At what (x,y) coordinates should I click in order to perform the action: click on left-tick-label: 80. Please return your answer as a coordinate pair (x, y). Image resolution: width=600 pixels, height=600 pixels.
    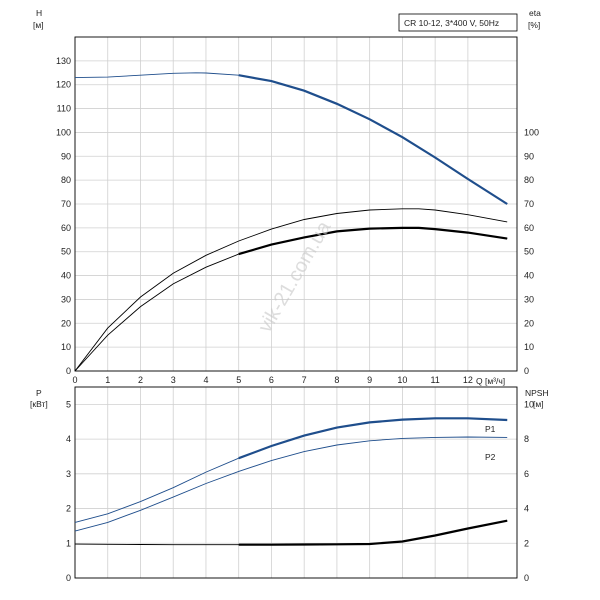
    Looking at the image, I should click on (66, 180).